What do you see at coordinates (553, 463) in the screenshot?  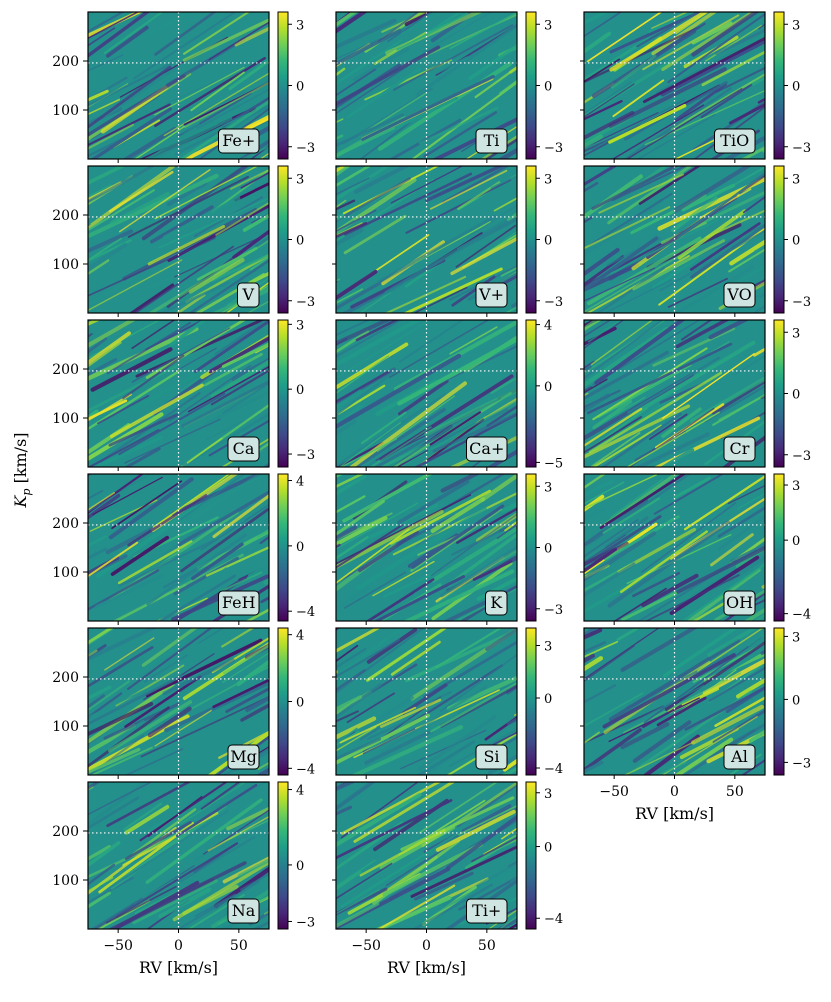 I see `colorbar-tick-label: −5` at bounding box center [553, 463].